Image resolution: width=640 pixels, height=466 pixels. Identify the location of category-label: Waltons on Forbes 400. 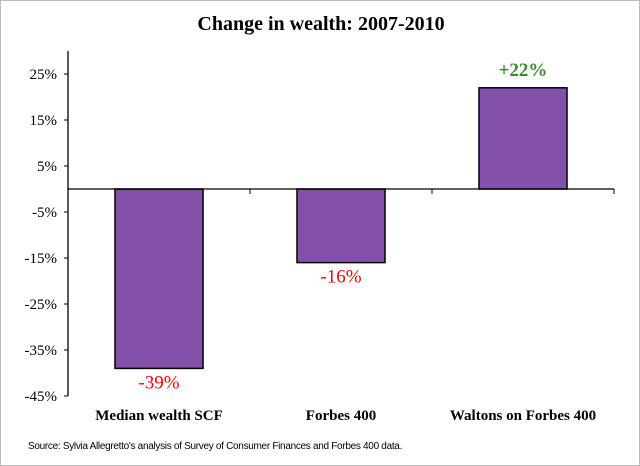
(523, 416).